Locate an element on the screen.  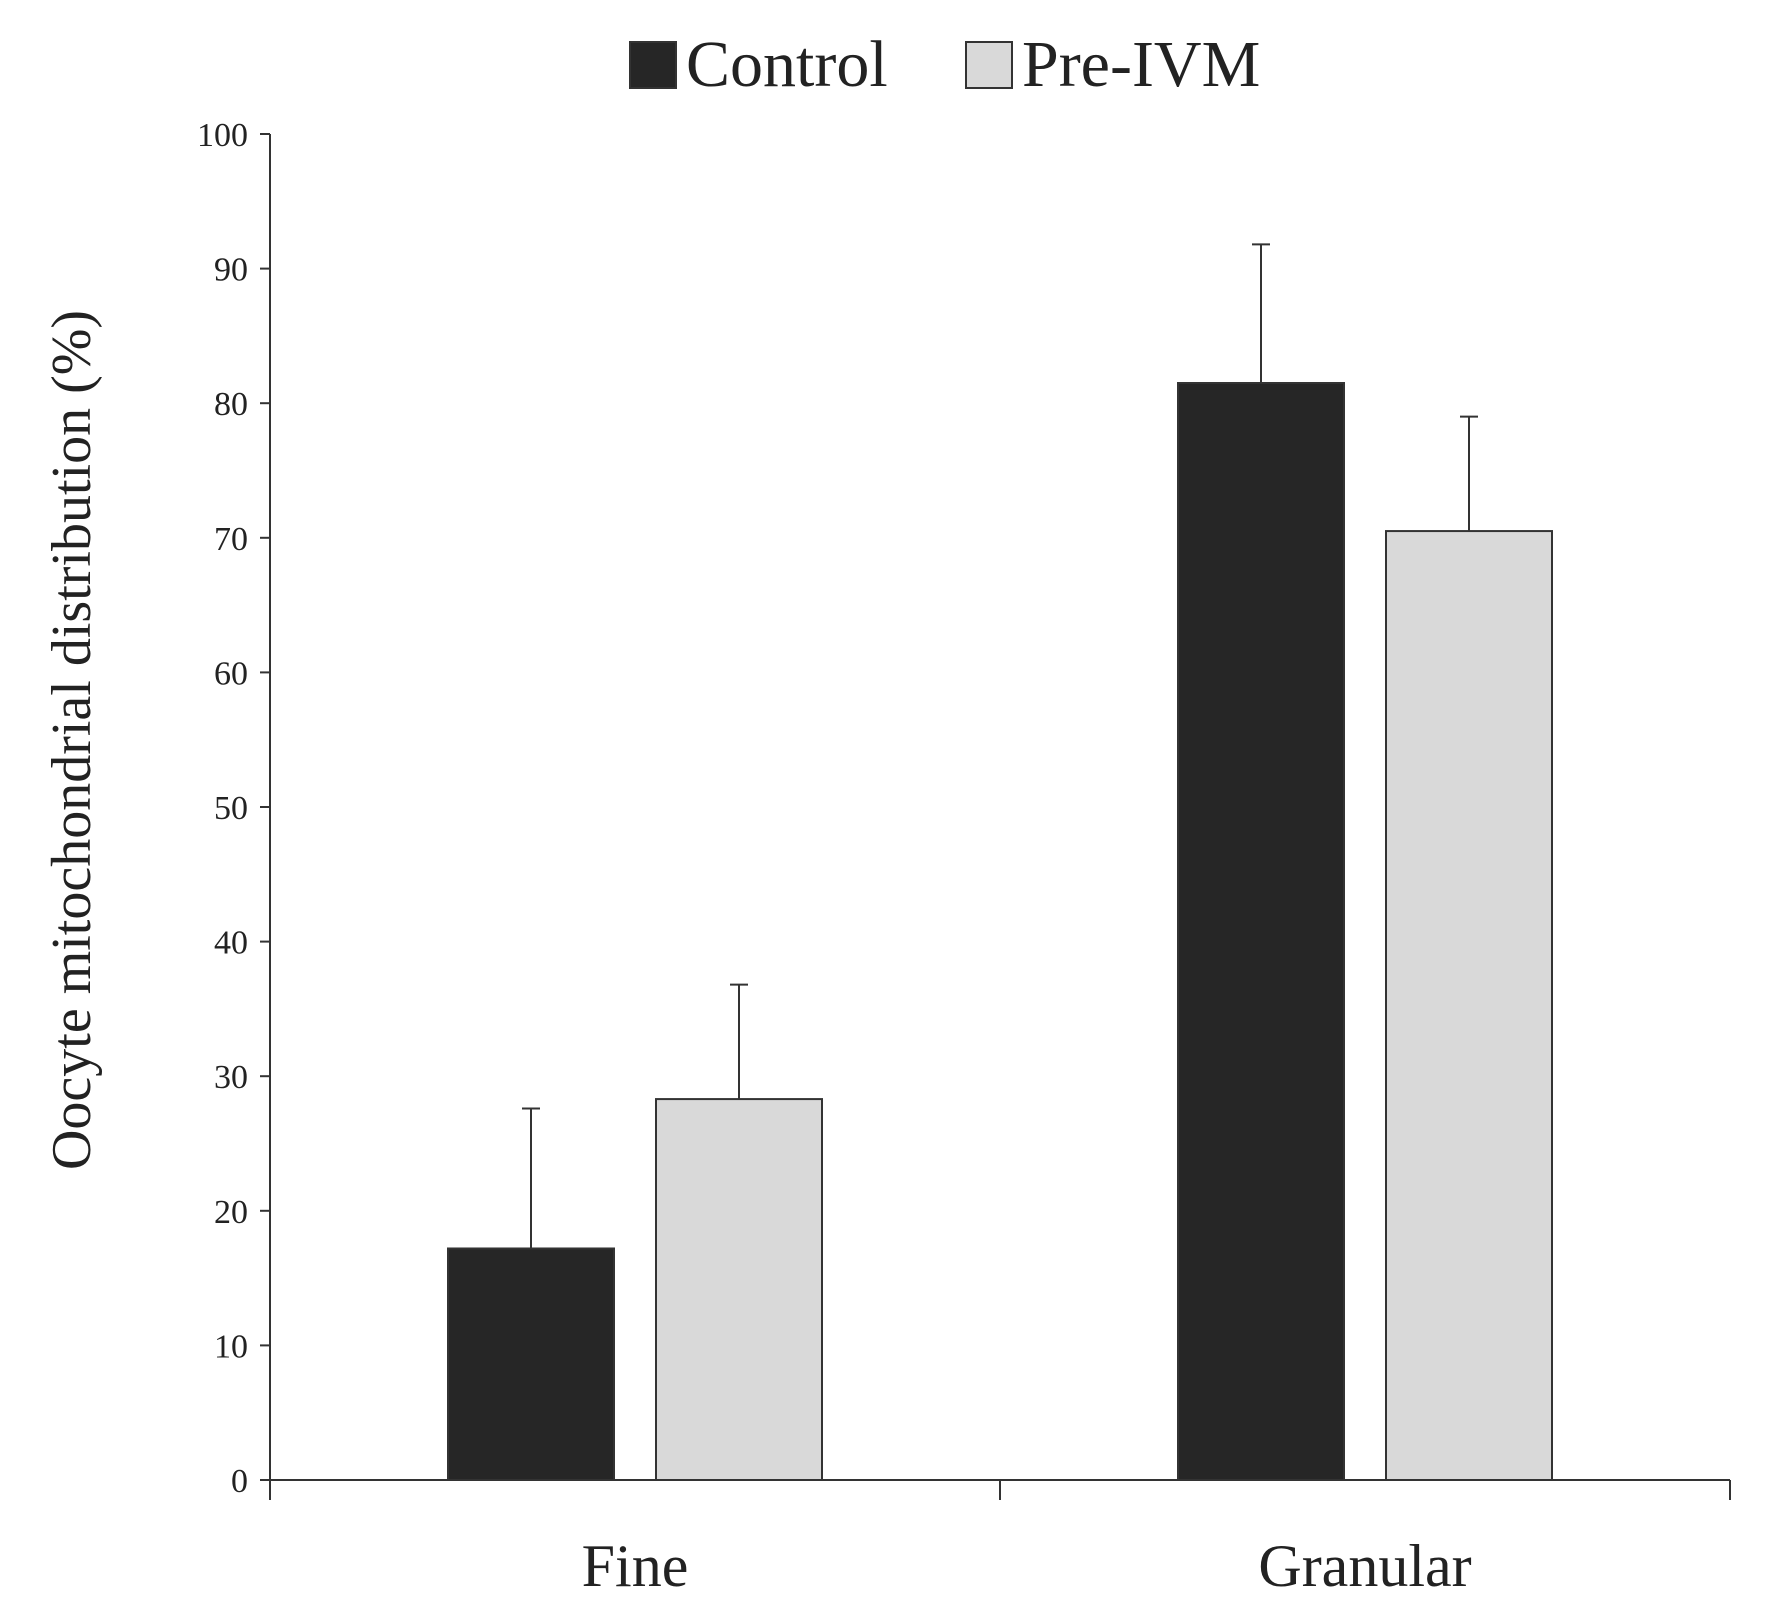
bar-pre-ivm-granular is located at coordinates (1469, 1005).